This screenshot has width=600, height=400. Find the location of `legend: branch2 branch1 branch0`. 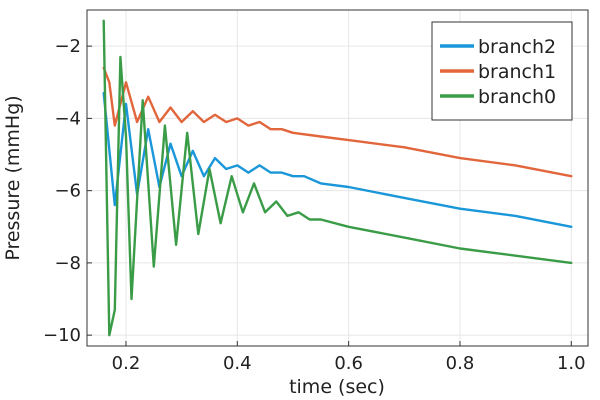

legend: branch2 branch1 branch0 is located at coordinates (502, 71).